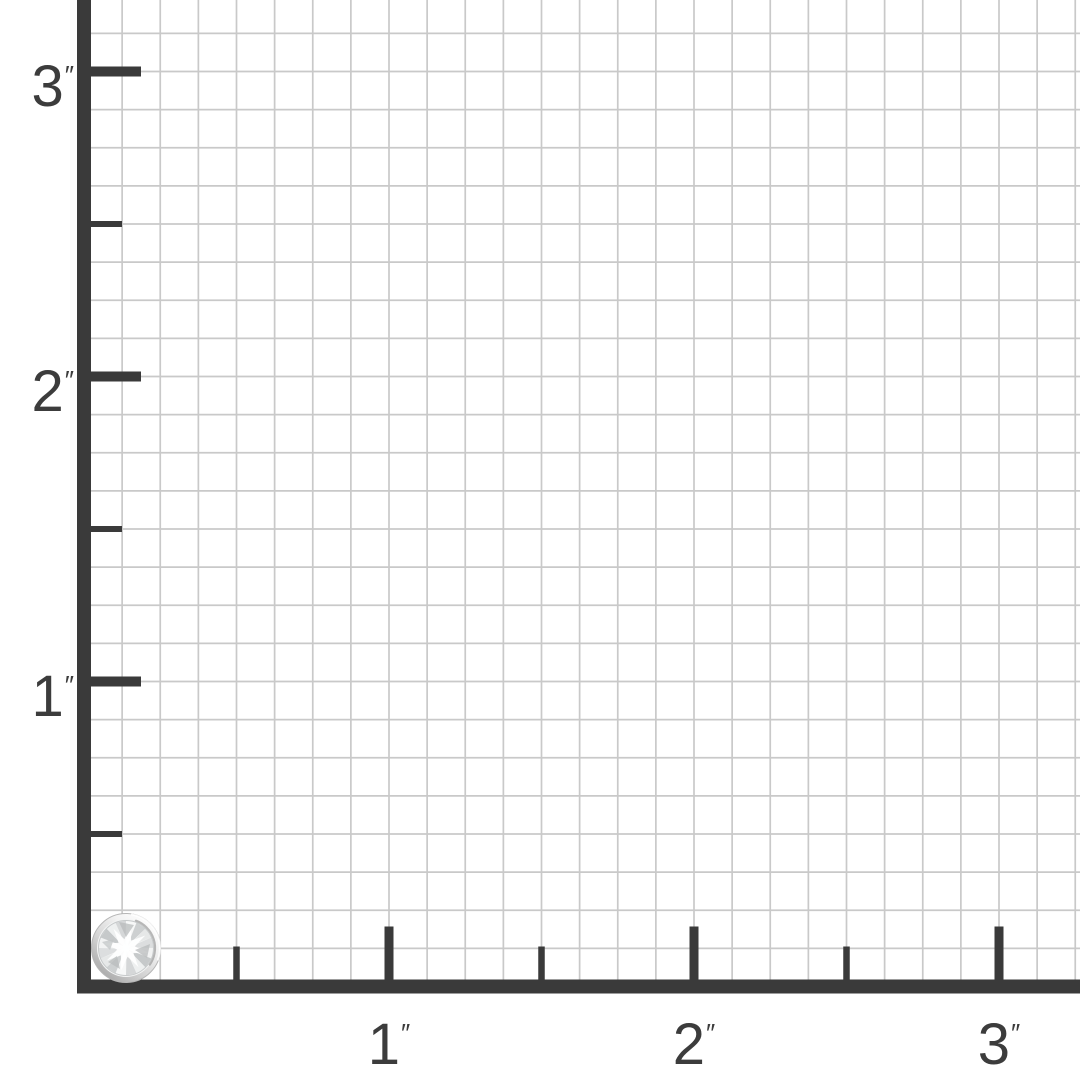 The image size is (1080, 1080). I want to click on facet-accents, so click(126, 946).